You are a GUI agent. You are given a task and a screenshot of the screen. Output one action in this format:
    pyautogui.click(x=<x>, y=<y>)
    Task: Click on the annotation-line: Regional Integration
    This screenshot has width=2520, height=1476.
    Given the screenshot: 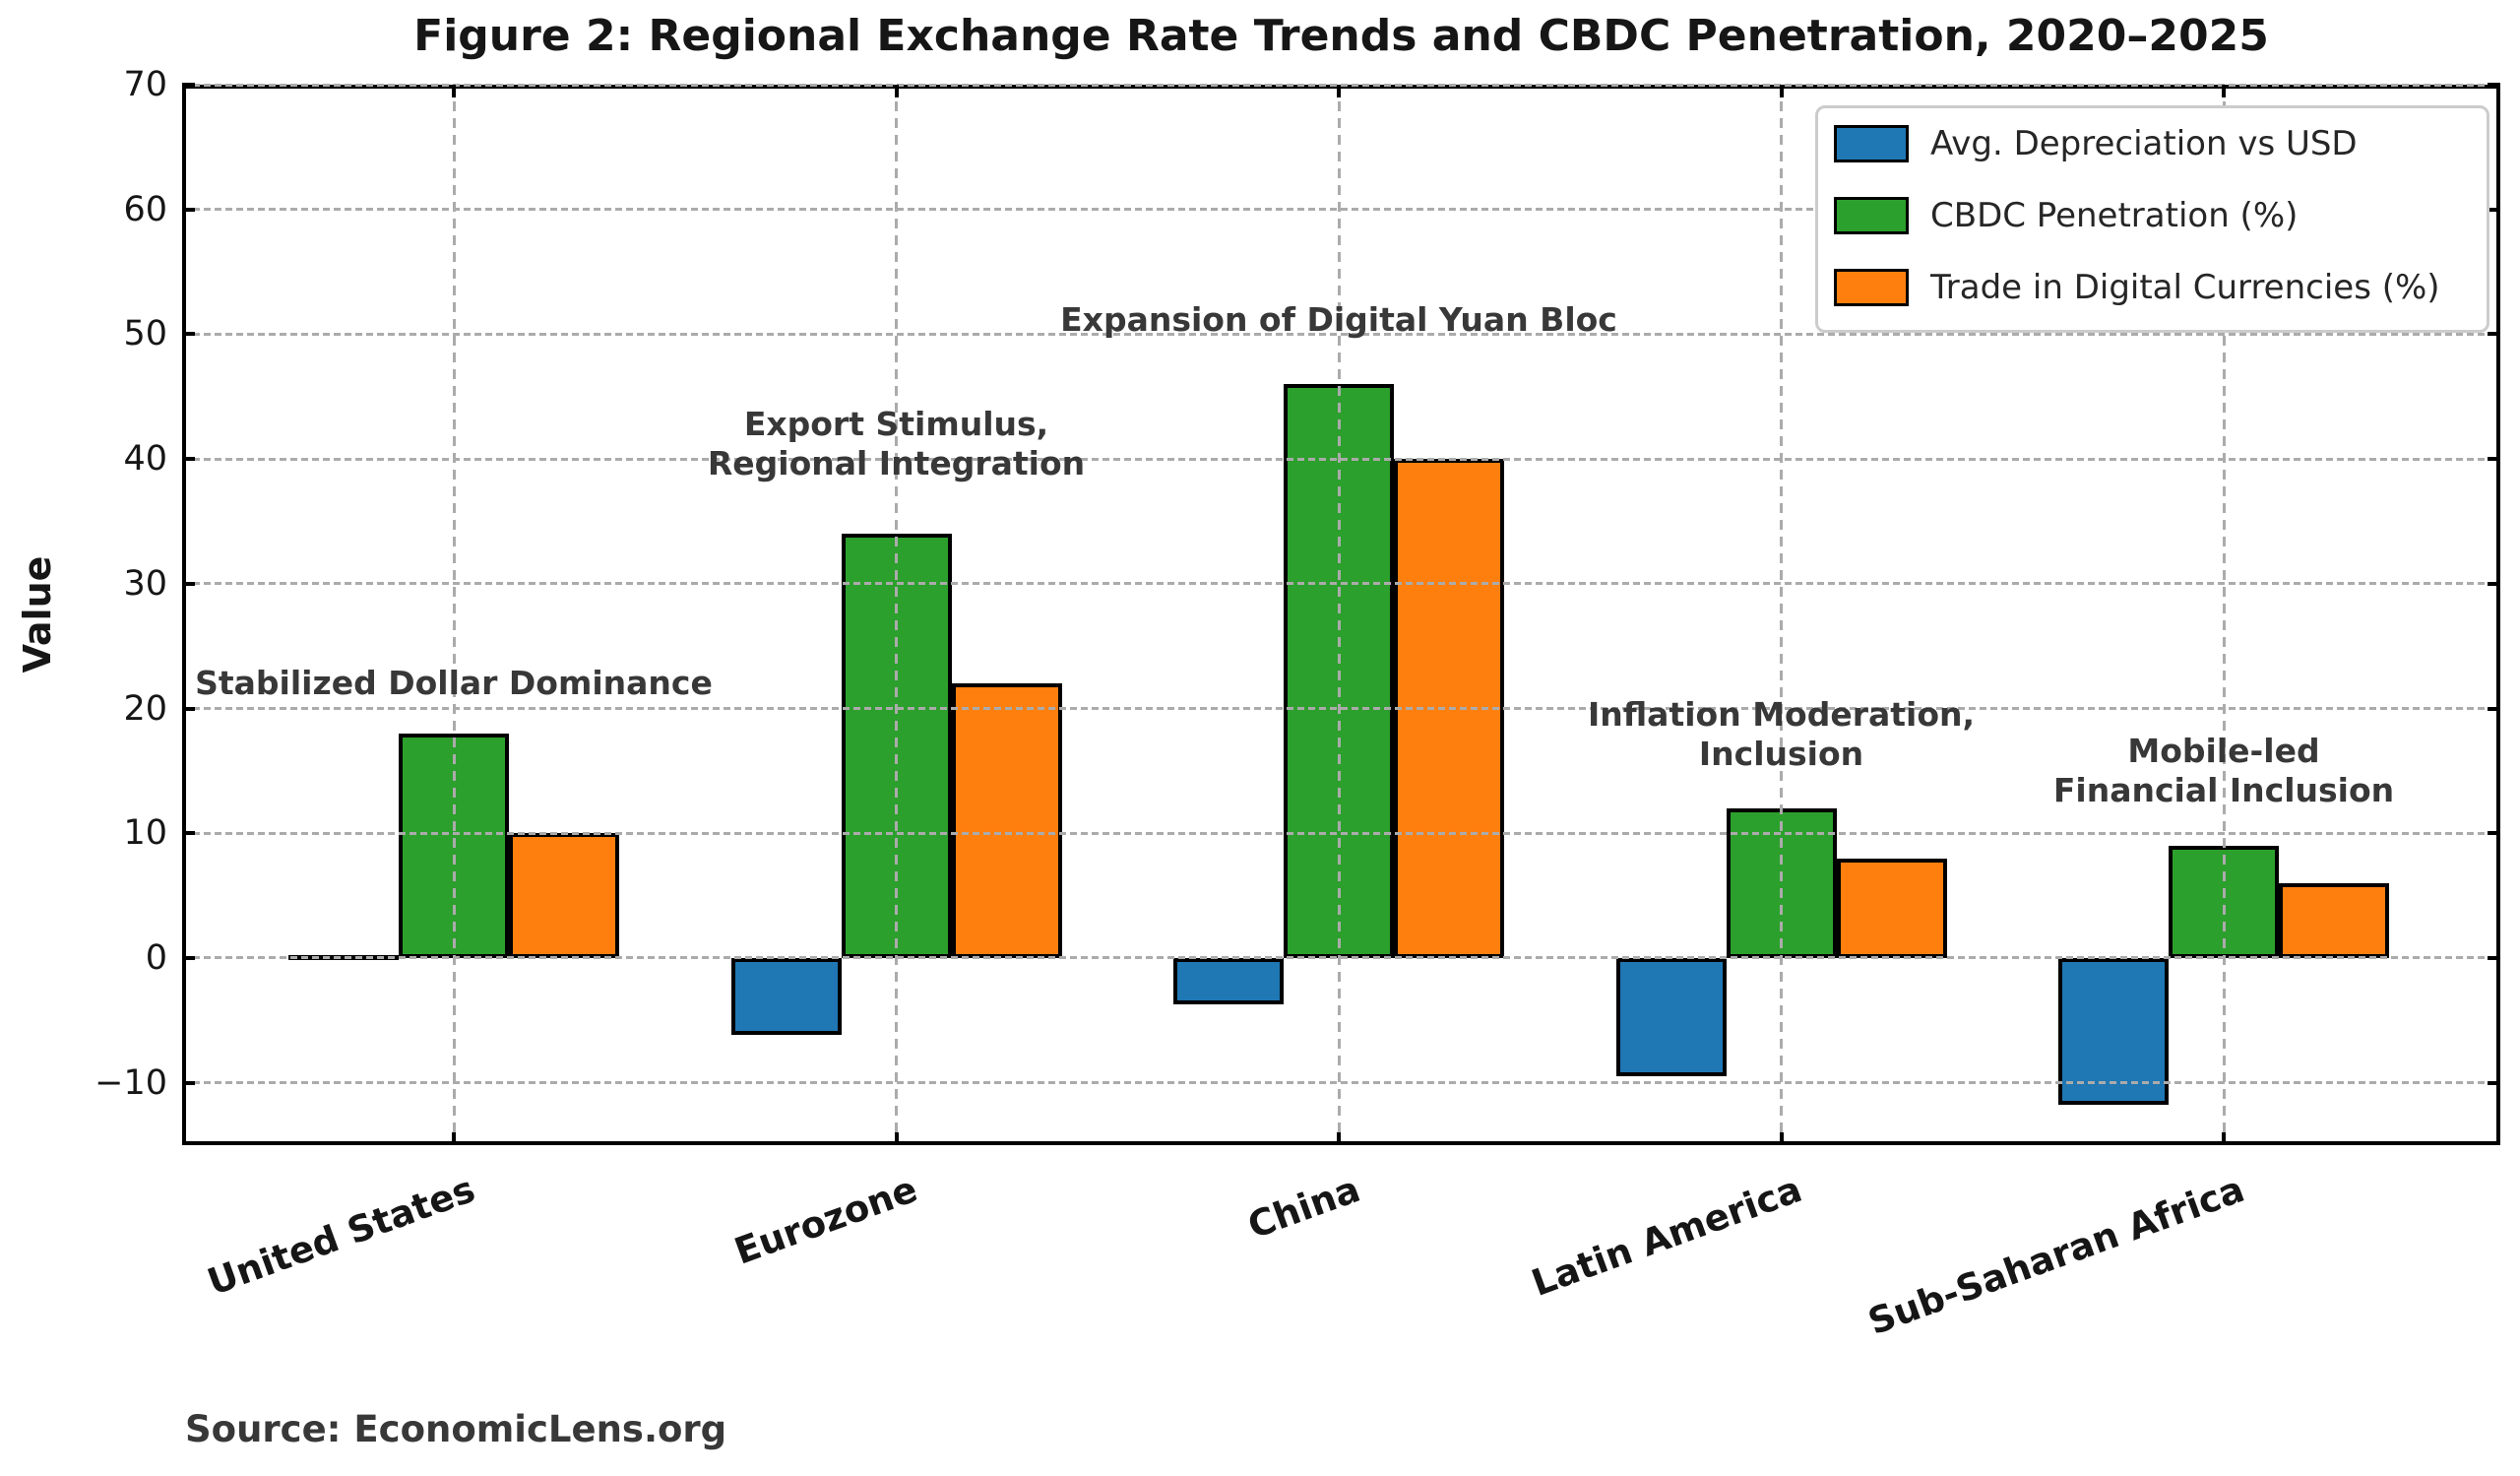 What is the action you would take?
    pyautogui.click(x=896, y=462)
    